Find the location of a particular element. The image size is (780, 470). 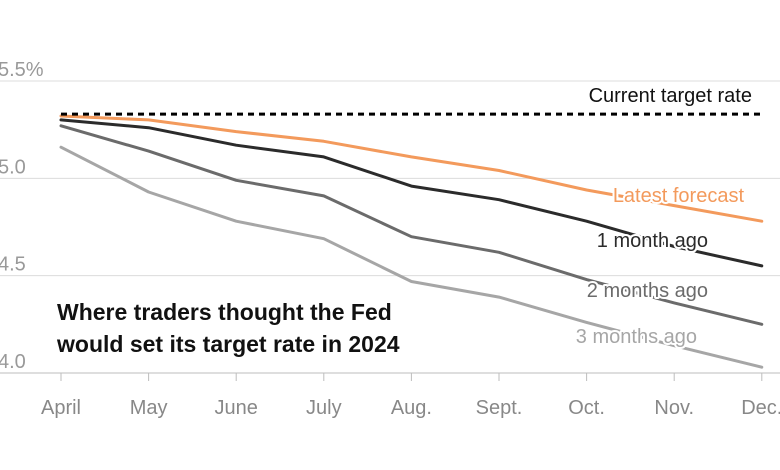

x-tick-label-8: Dec. is located at coordinates (760, 408).